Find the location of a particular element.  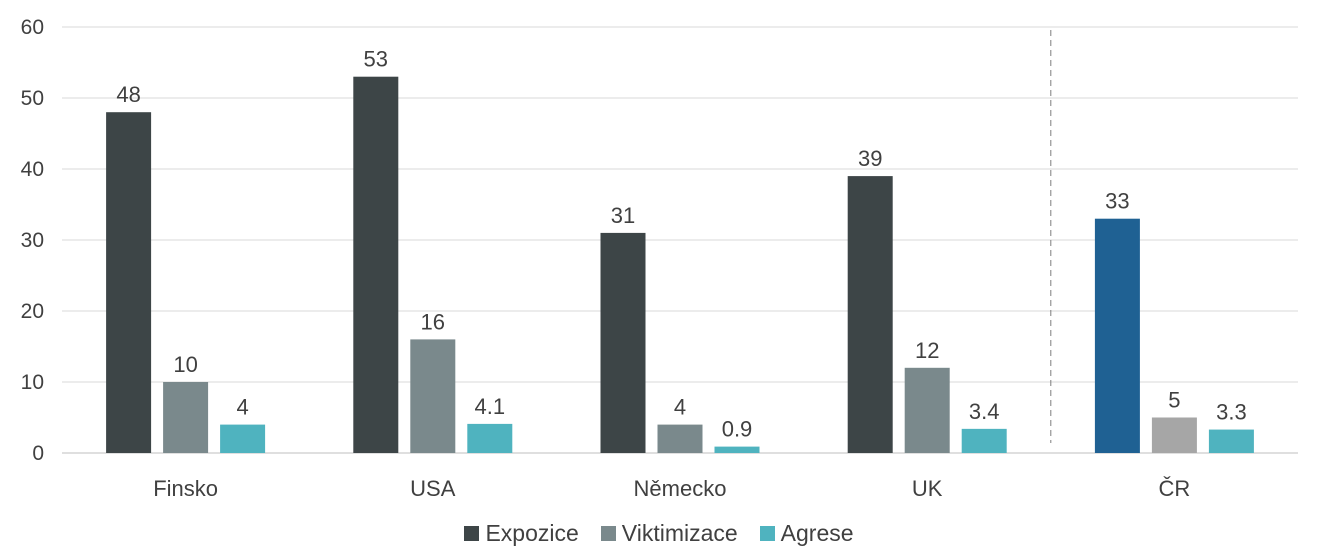

legend-item-viktimizace: Viktimizace is located at coordinates (669, 533).